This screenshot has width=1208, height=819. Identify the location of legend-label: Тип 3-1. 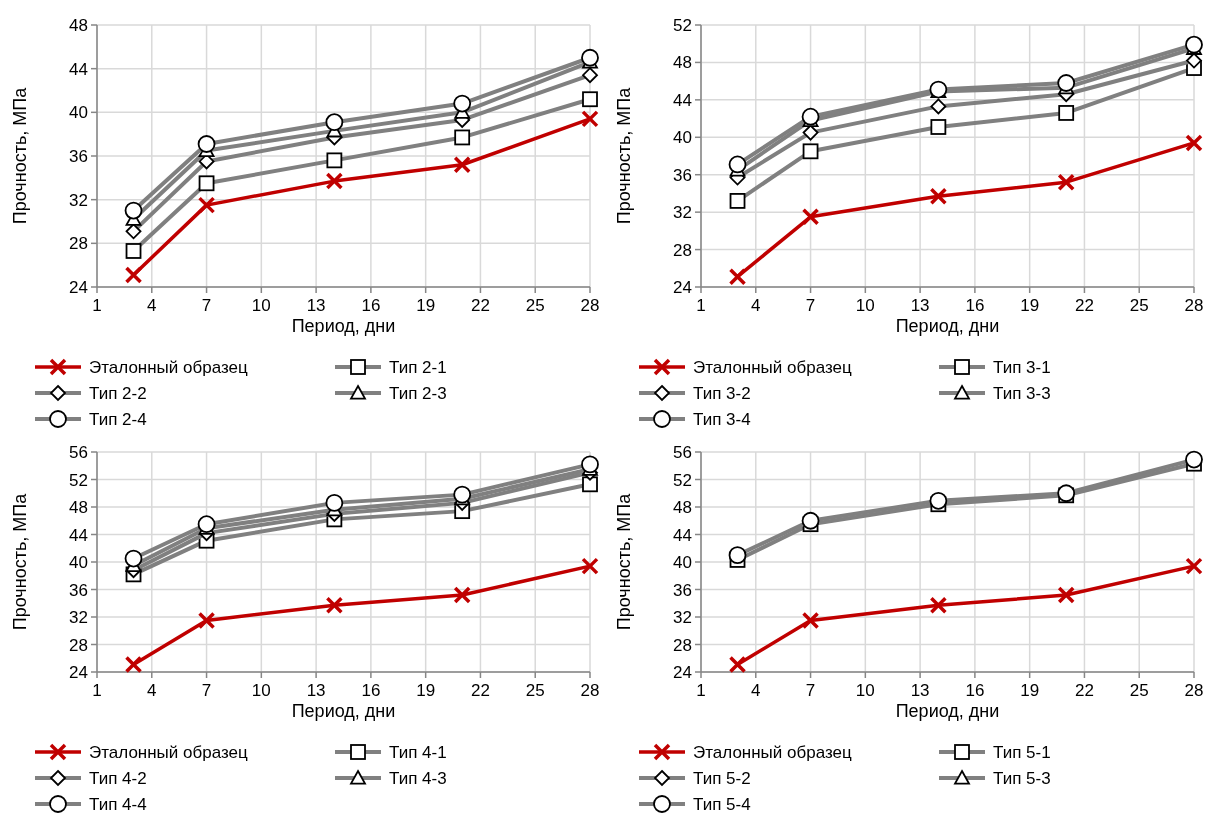
(1022, 367).